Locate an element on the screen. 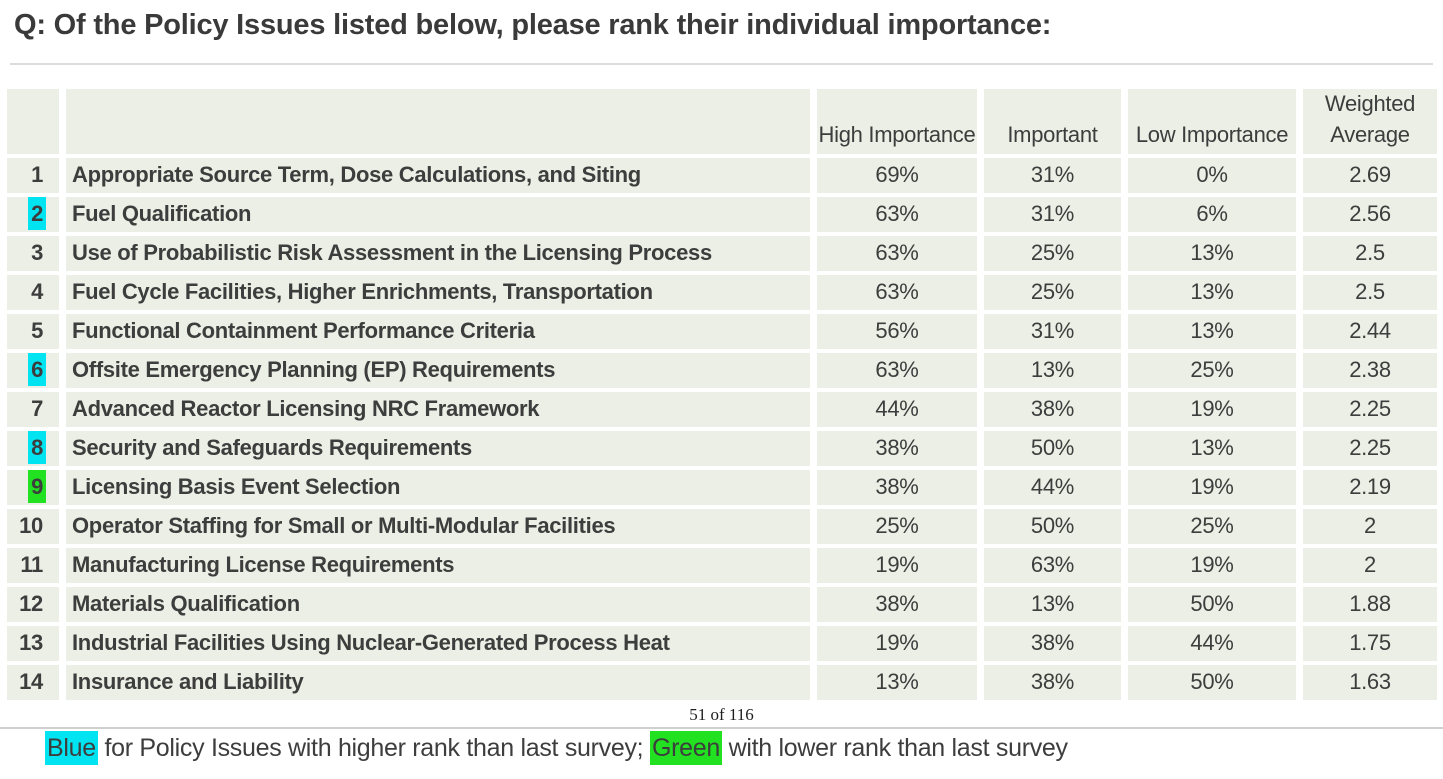 This screenshot has height=779, width=1443. header-low-importance: Low Importance is located at coordinates (1212, 121).